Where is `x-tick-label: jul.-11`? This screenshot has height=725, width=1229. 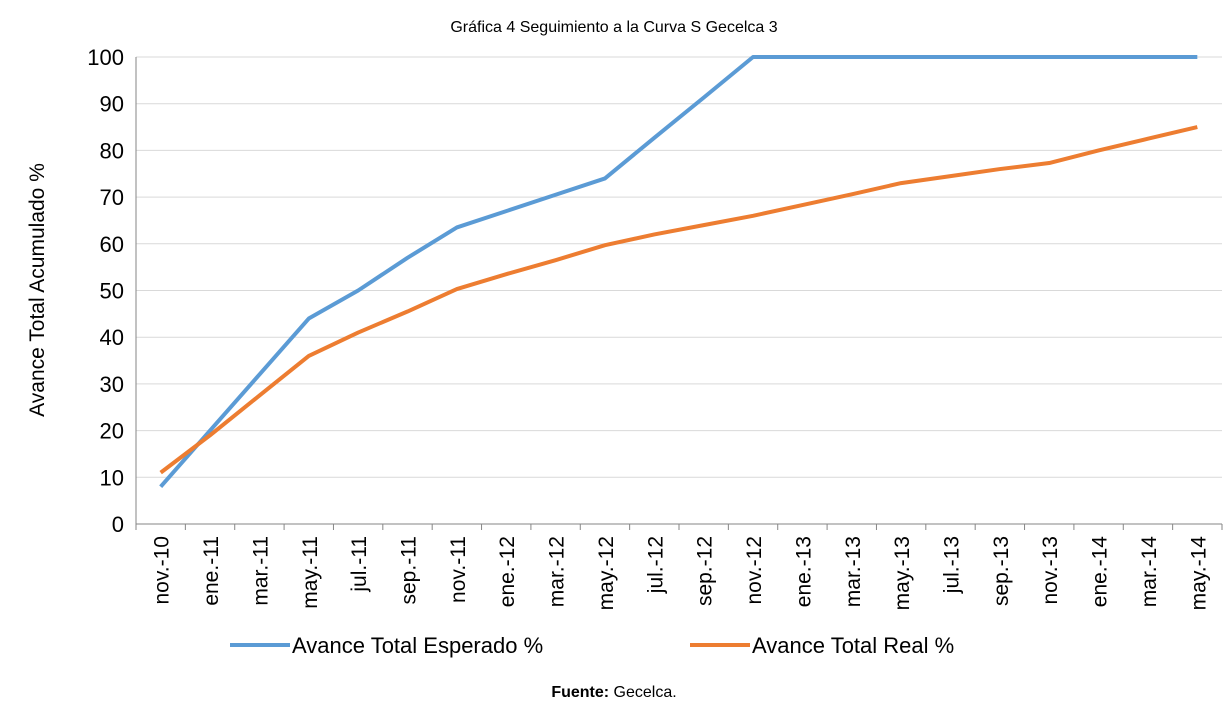
x-tick-label: jul.-11 is located at coordinates (359, 564).